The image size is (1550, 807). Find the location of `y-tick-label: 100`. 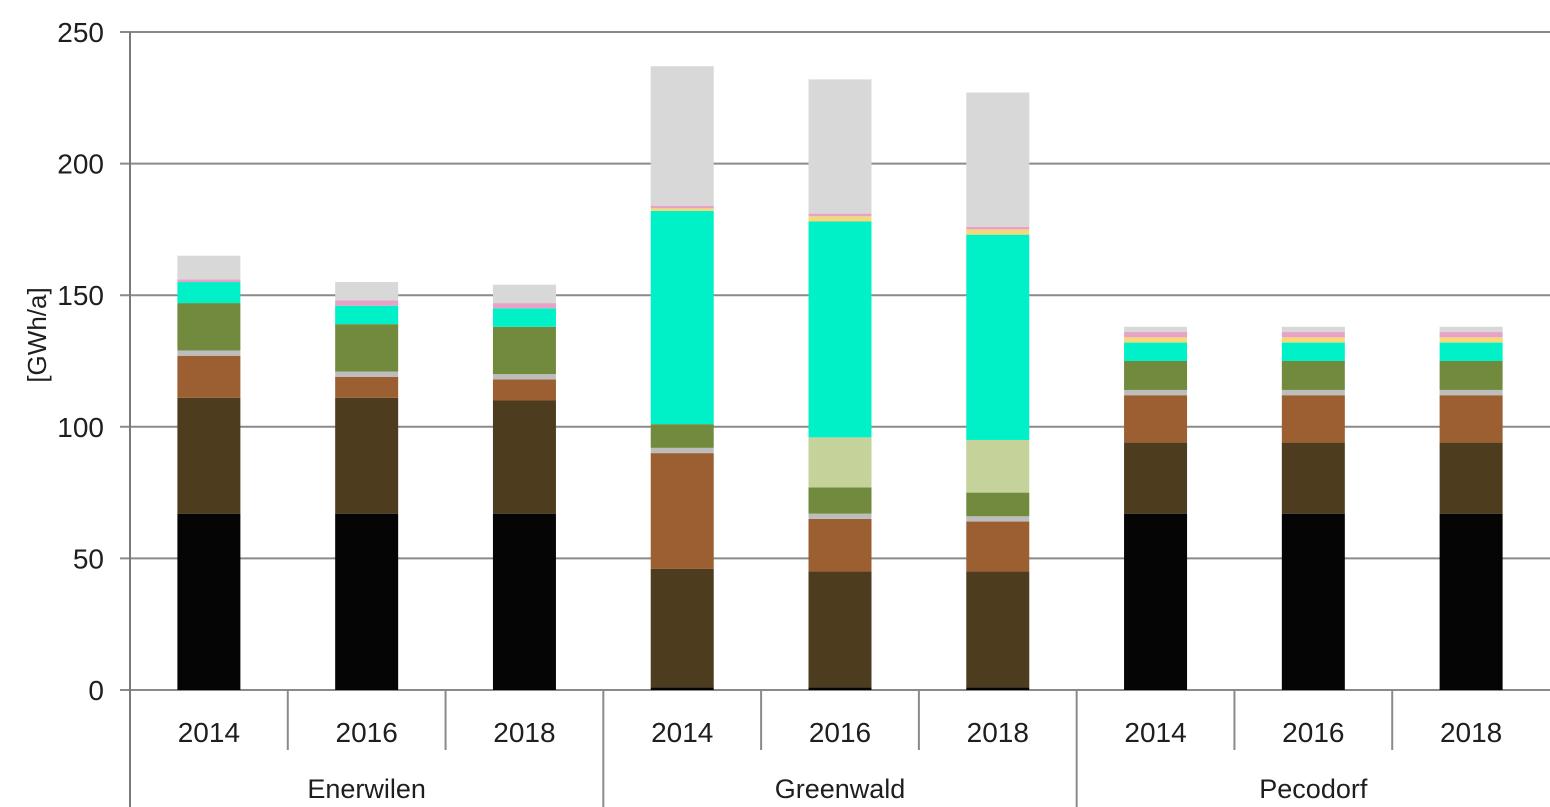

y-tick-label: 100 is located at coordinates (80, 427).